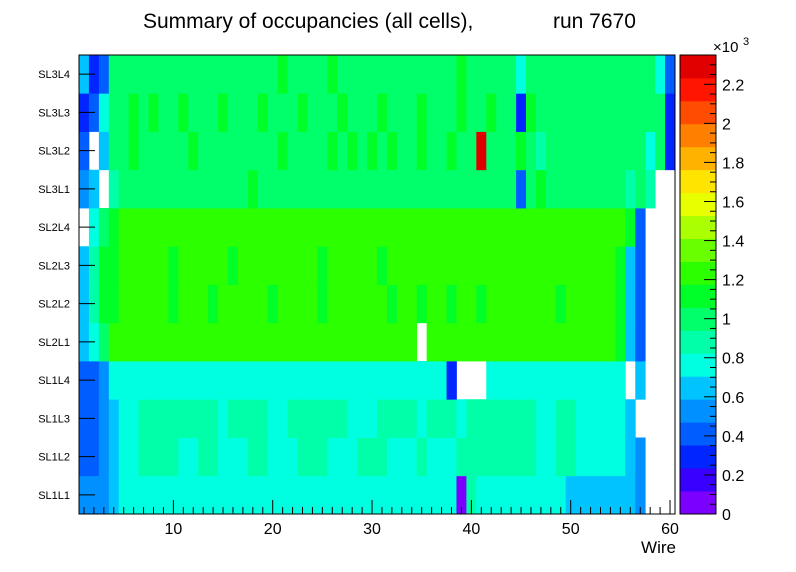 This screenshot has width=796, height=572. Describe the element at coordinates (54, 113) in the screenshot. I see `y-tick-label: SL3L3` at that location.